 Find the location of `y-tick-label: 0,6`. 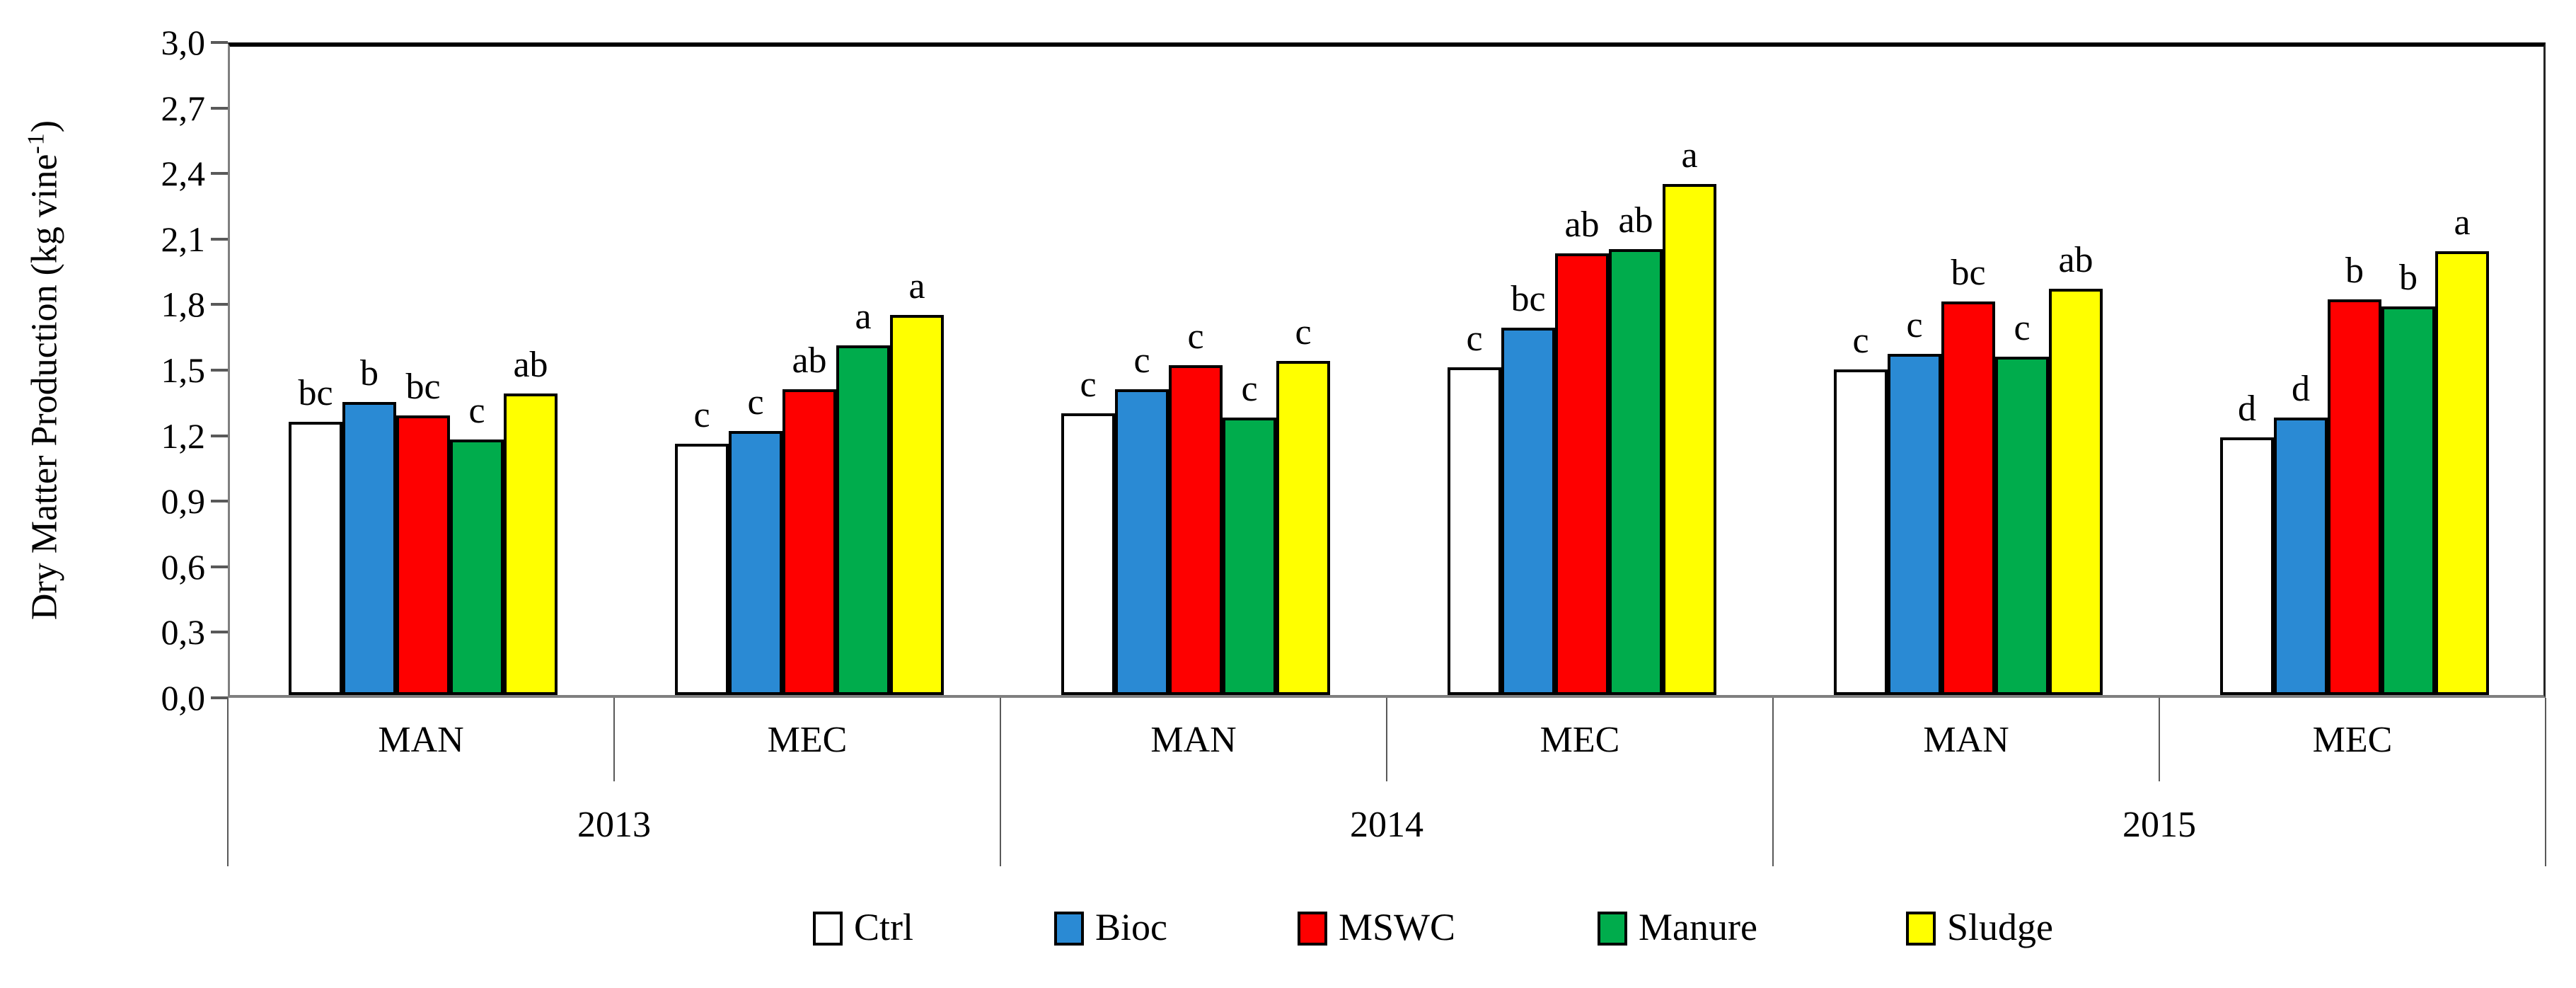

y-tick-label: 0,6 is located at coordinates (183, 567).